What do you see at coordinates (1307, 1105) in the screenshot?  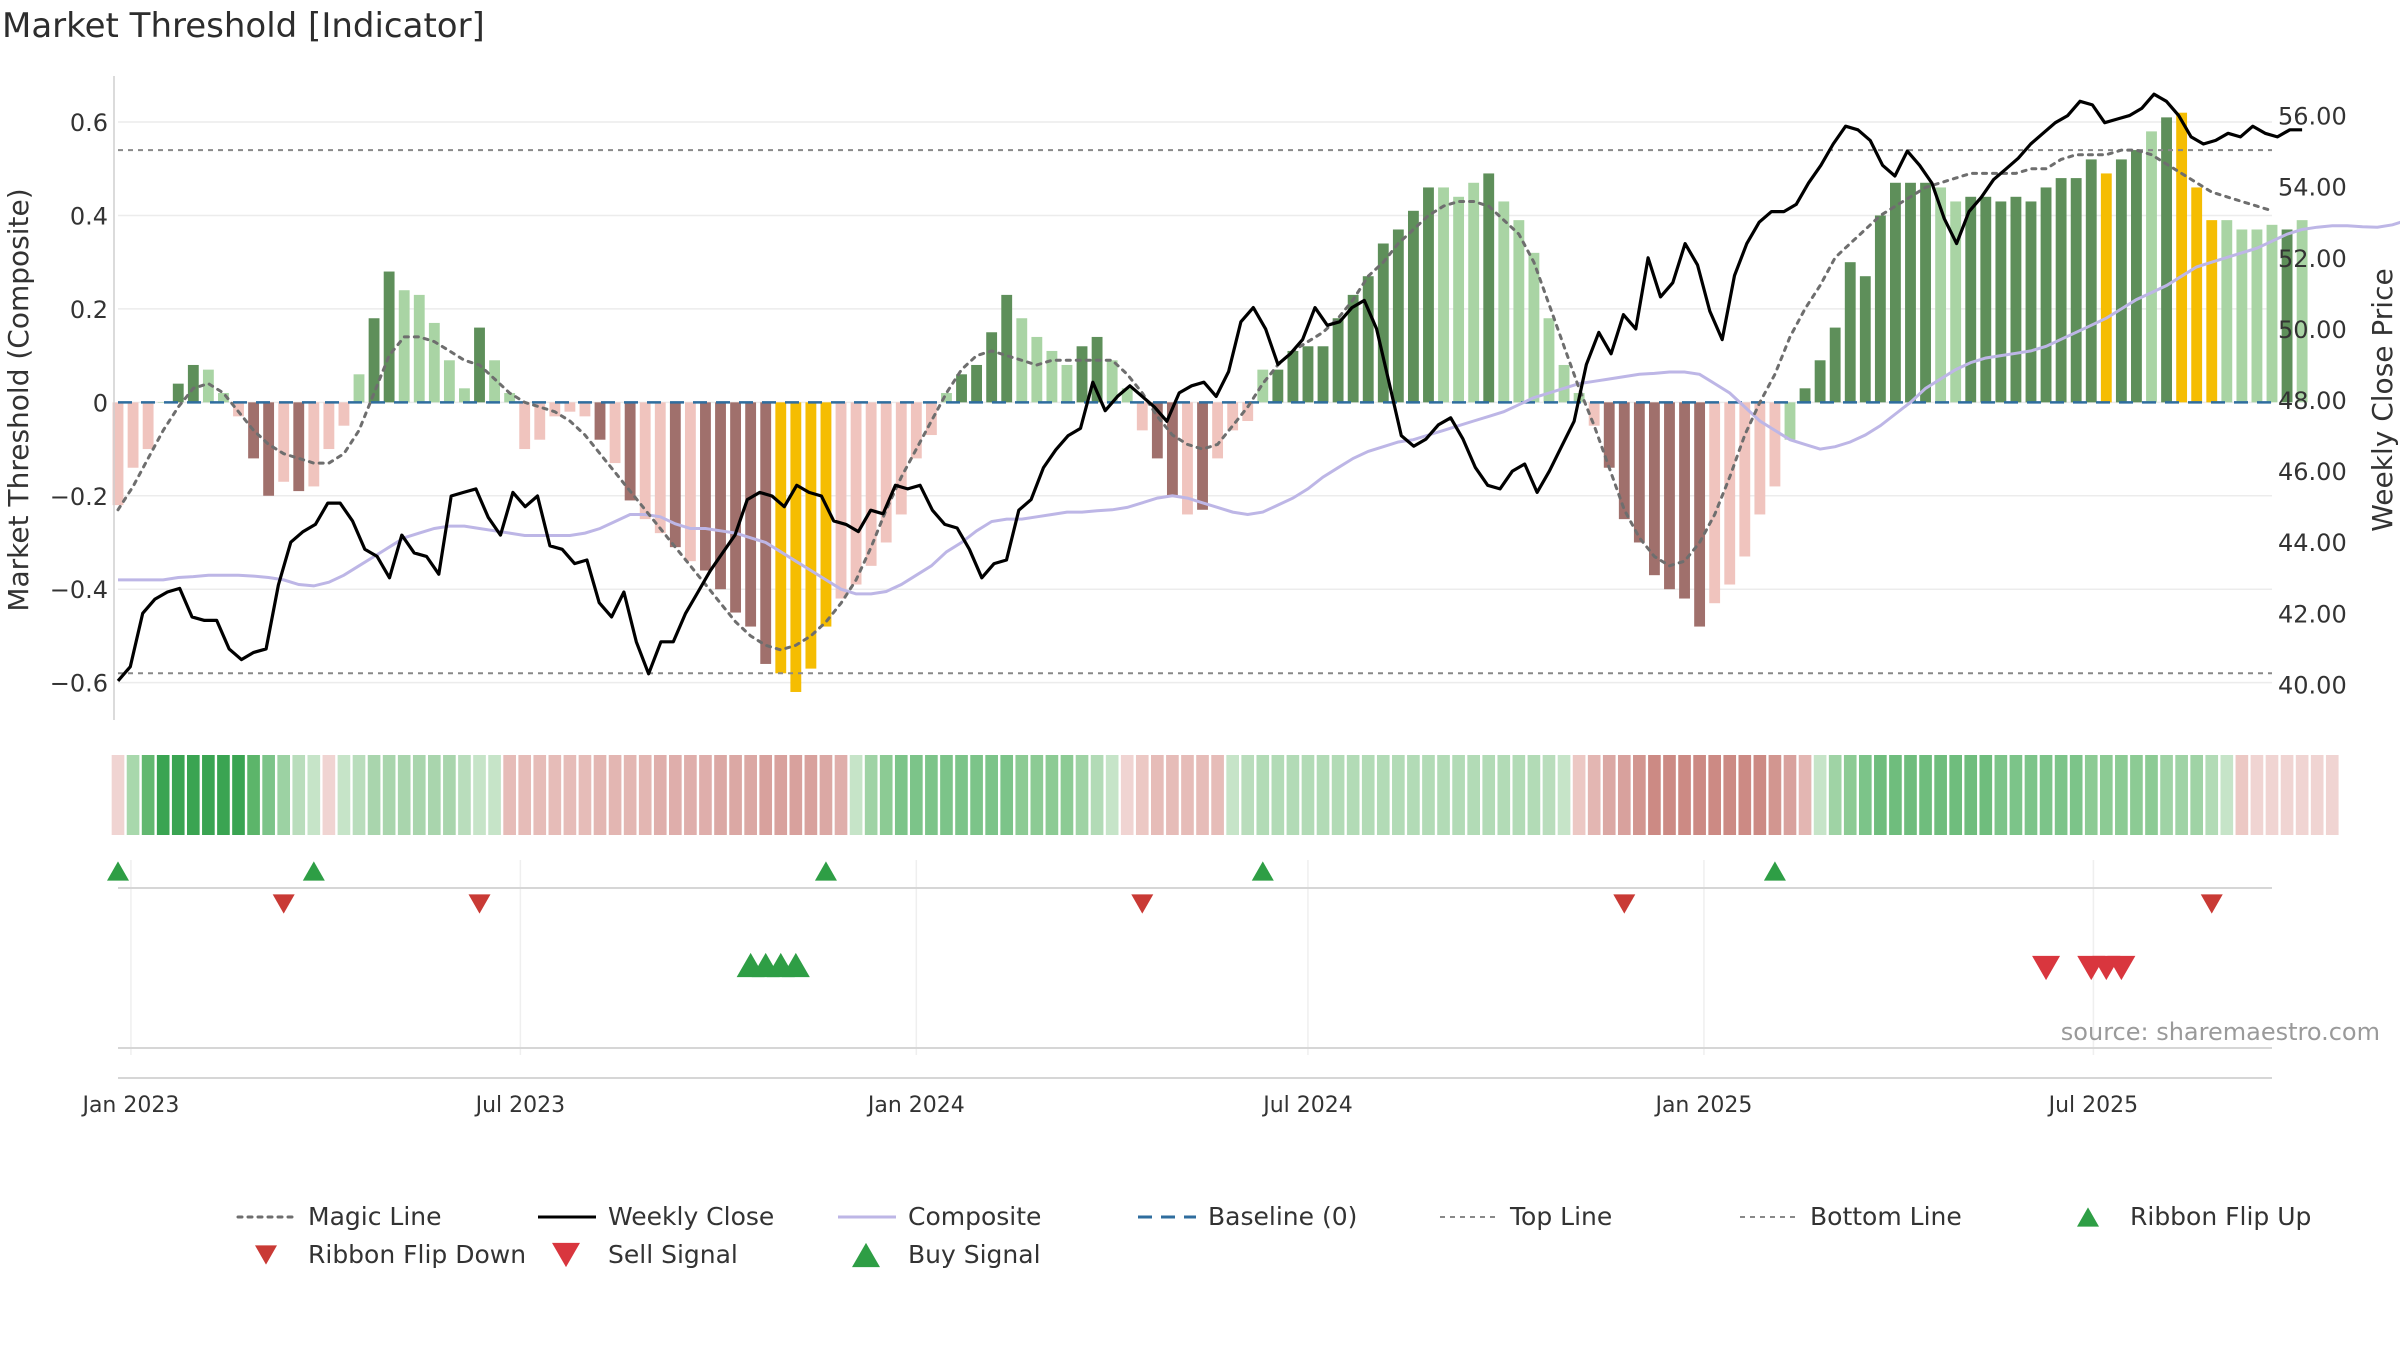 I see `x-tick-label: Jul 2024` at bounding box center [1307, 1105].